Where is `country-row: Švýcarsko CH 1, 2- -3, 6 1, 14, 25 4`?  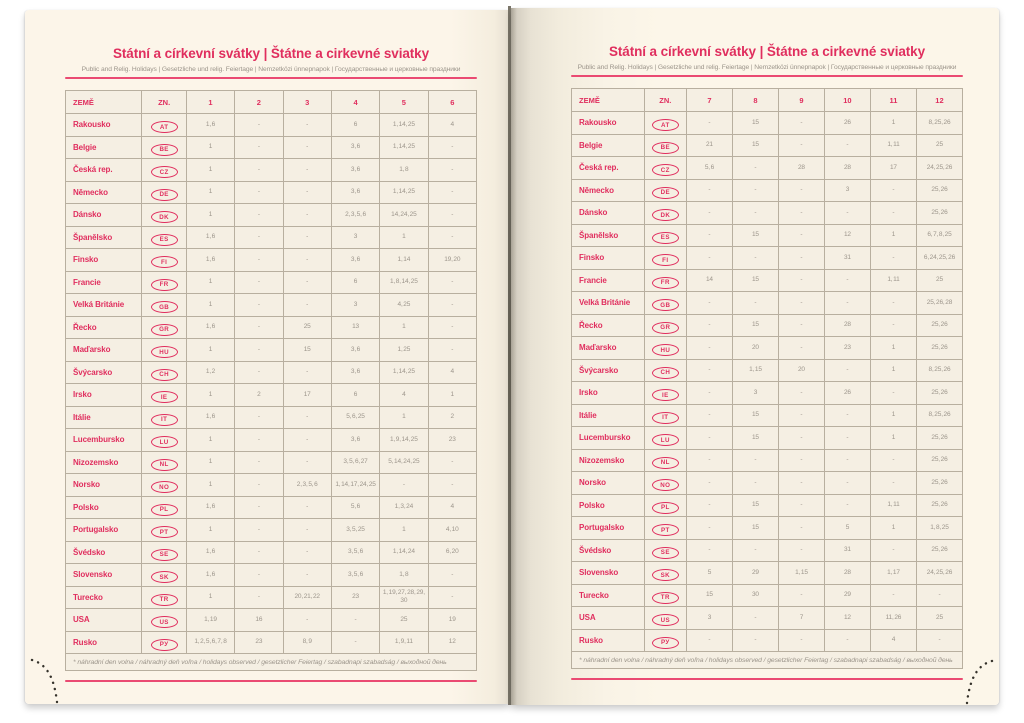 country-row: Švýcarsko CH 1, 2- -3, 6 1, 14, 25 4 is located at coordinates (271, 372).